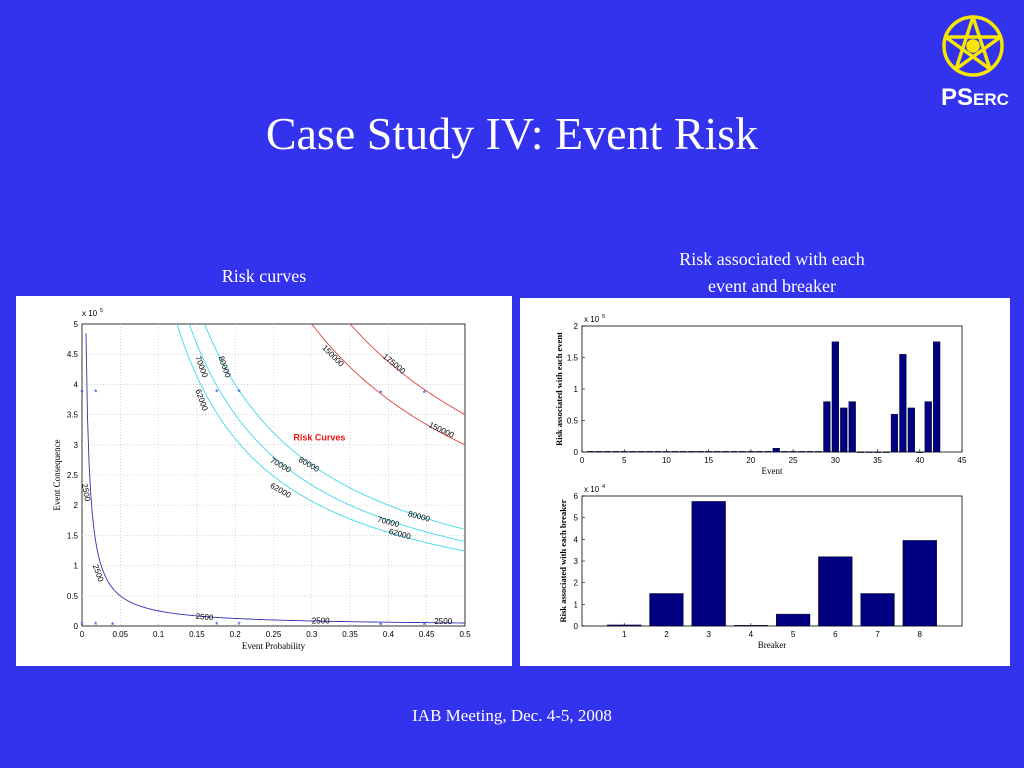 The width and height of the screenshot is (1024, 768). What do you see at coordinates (82, 634) in the screenshot?
I see `x-tick-label: 0` at bounding box center [82, 634].